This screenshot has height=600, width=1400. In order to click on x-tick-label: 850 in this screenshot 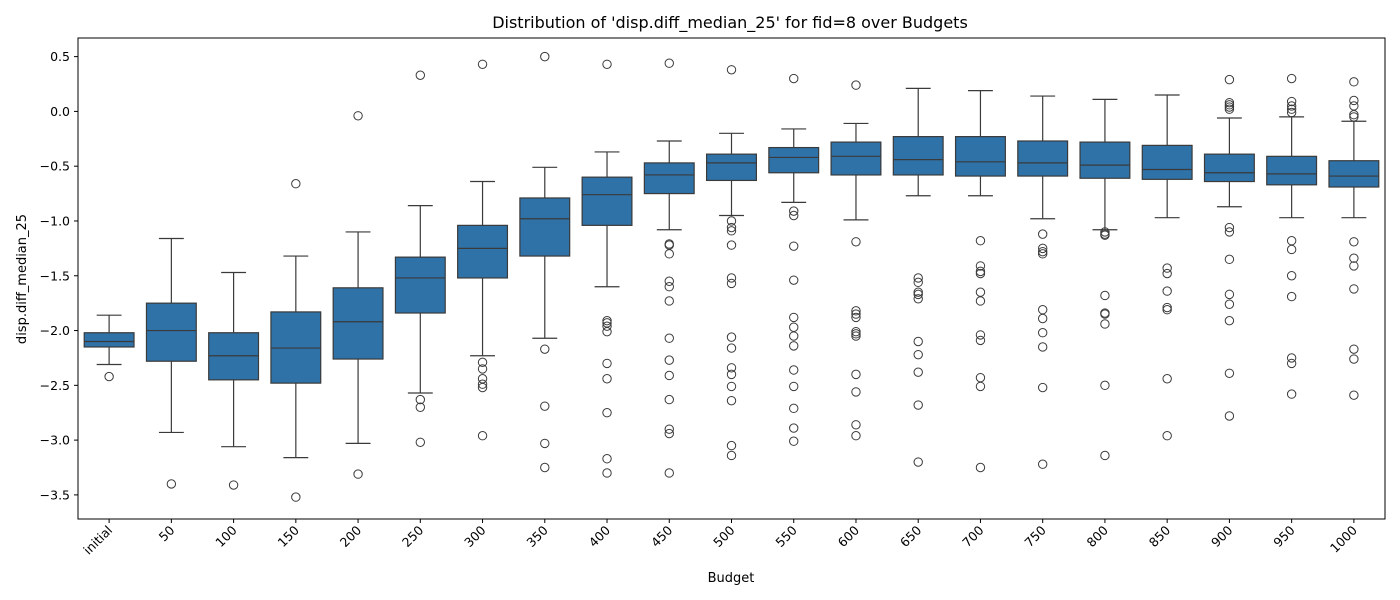, I will do `click(1160, 536)`.